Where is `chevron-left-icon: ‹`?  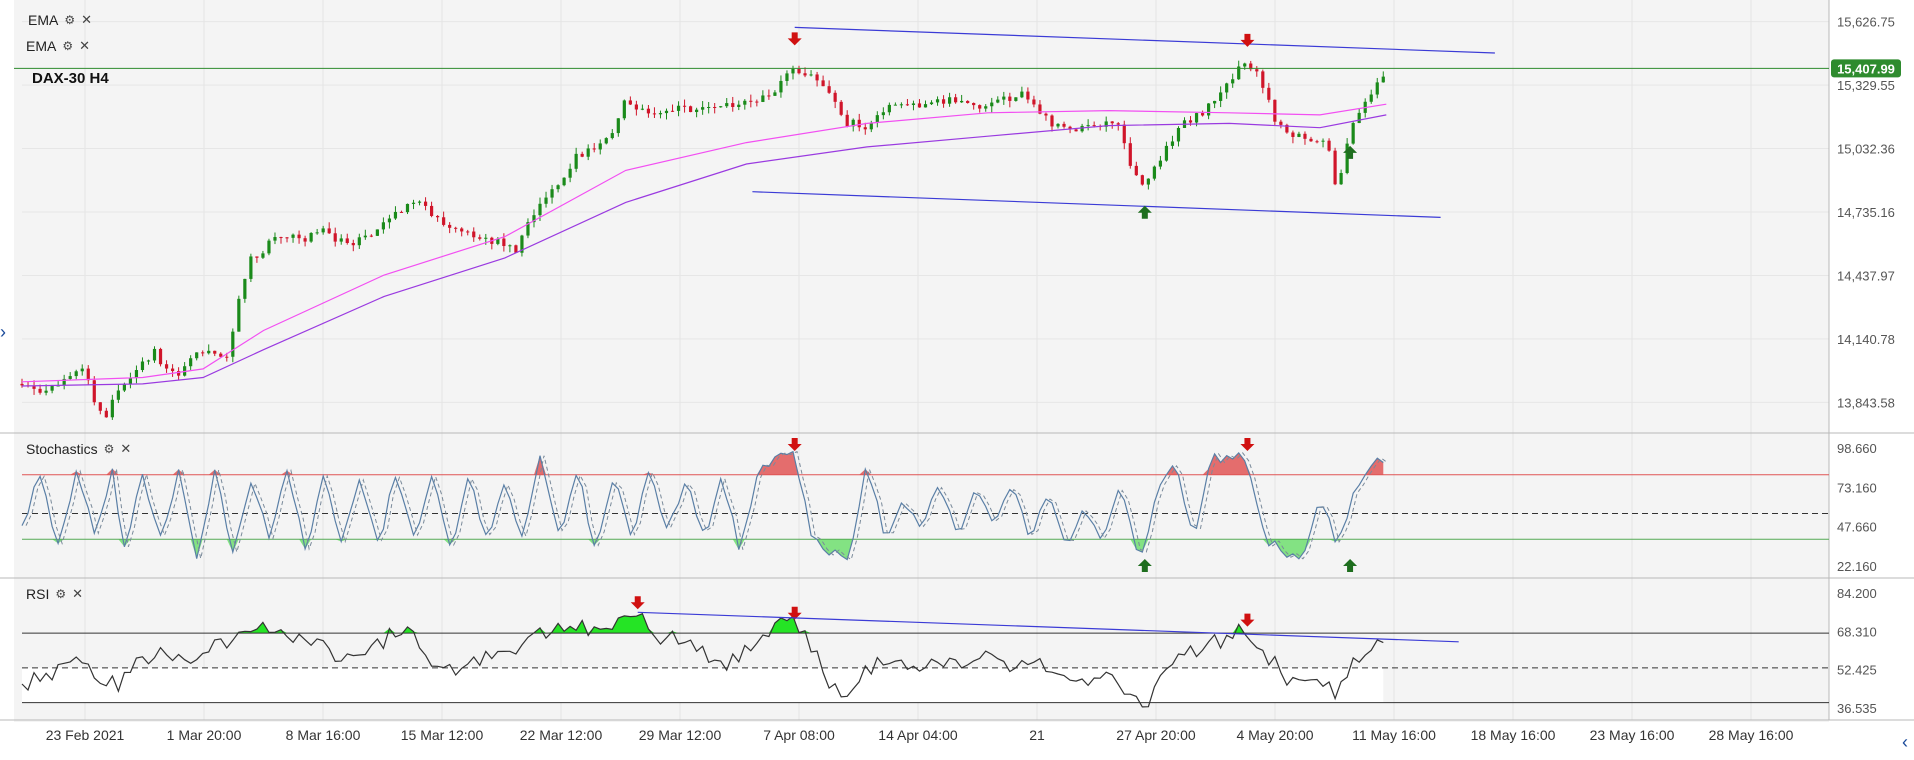 chevron-left-icon: ‹ is located at coordinates (1905, 742).